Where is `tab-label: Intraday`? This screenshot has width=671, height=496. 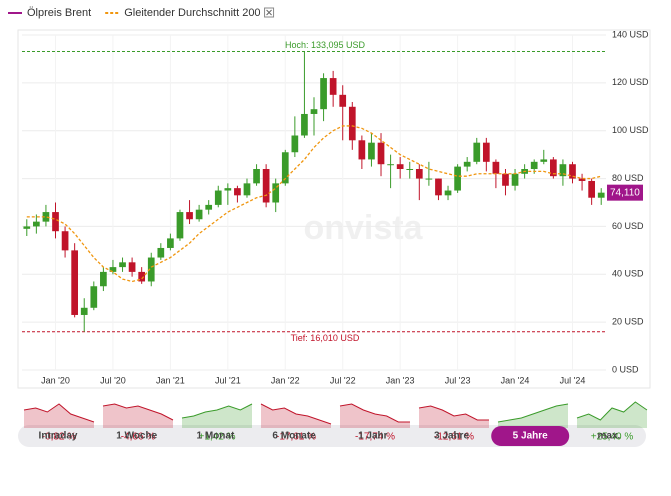 tab-label: Intraday is located at coordinates (58, 436).